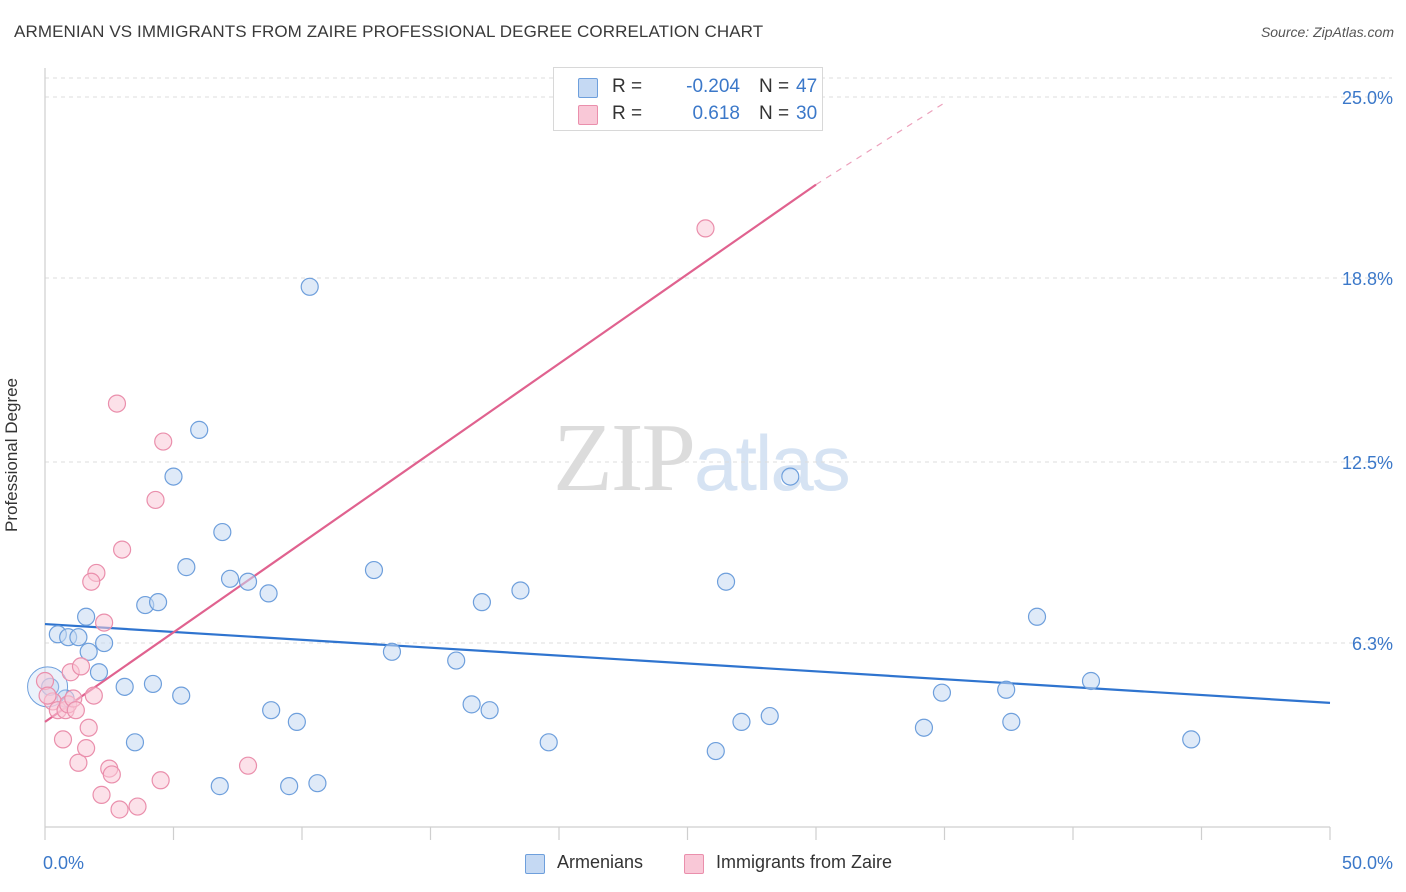 Image resolution: width=1406 pixels, height=892 pixels. I want to click on source-label: Source: ZipAtlas.com, so click(1327, 32).